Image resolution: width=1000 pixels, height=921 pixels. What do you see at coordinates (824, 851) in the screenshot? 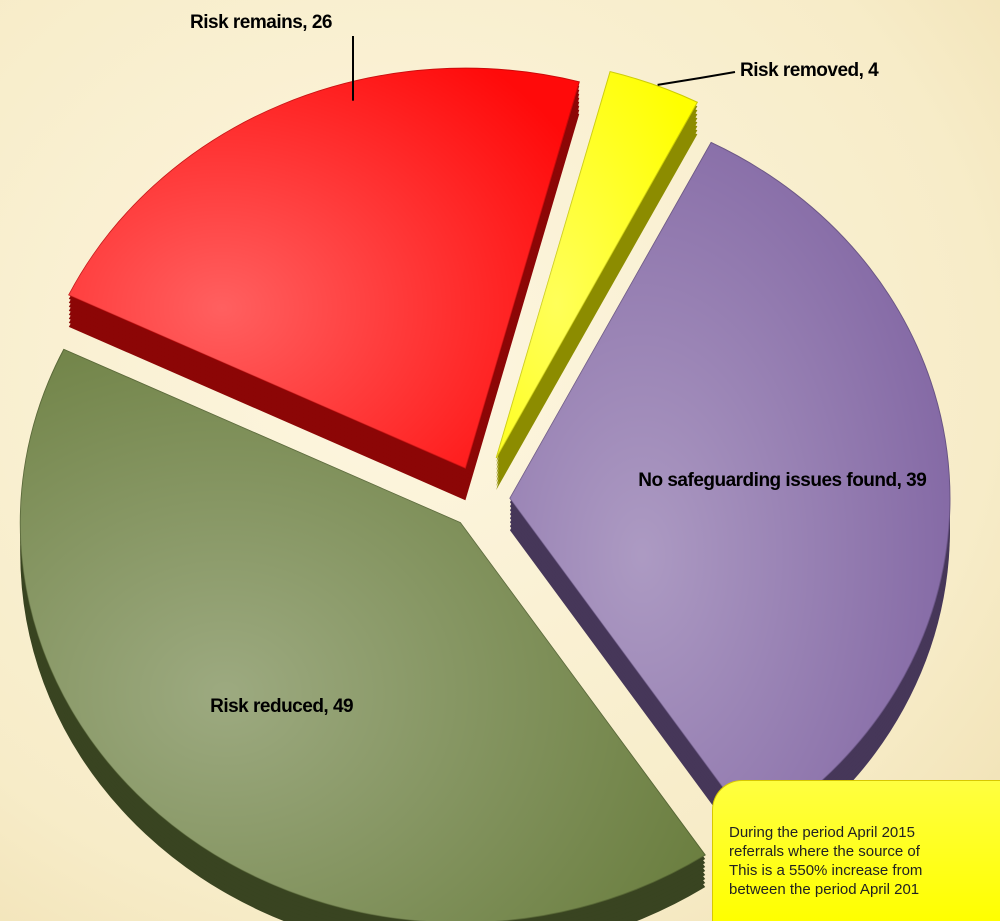
I see `note-line: referrals where the source of` at bounding box center [824, 851].